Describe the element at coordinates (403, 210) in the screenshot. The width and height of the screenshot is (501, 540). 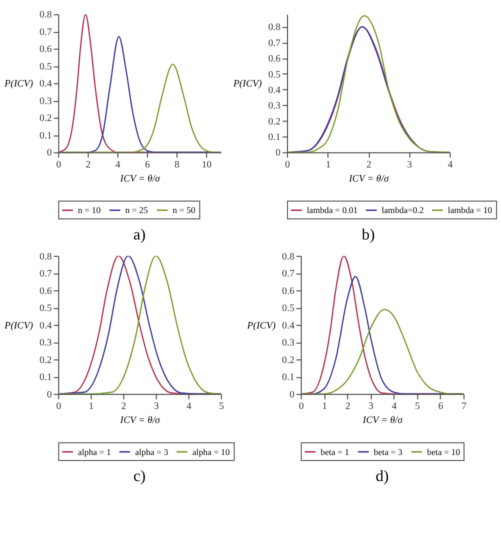
I see `legend-label: lambda=0.2` at that location.